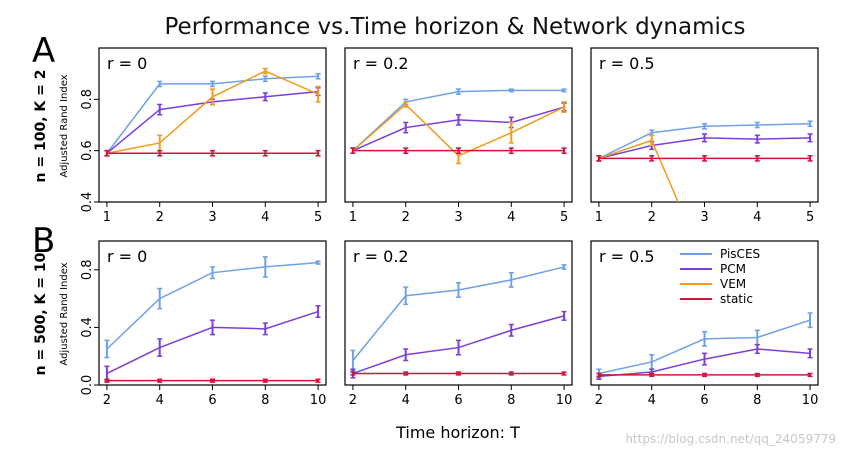 This screenshot has width=845, height=457. What do you see at coordinates (64, 313) in the screenshot?
I see `row-b-ylabel: Adjusted Rand Index` at bounding box center [64, 313].